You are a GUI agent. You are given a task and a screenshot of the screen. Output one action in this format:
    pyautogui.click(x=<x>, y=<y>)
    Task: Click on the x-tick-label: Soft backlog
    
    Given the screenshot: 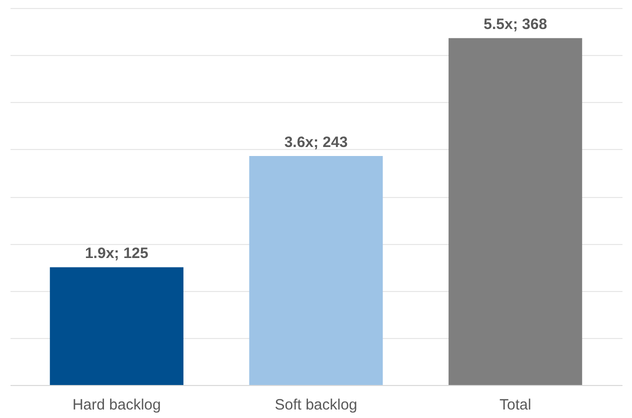 What is the action you would take?
    pyautogui.click(x=316, y=405)
    